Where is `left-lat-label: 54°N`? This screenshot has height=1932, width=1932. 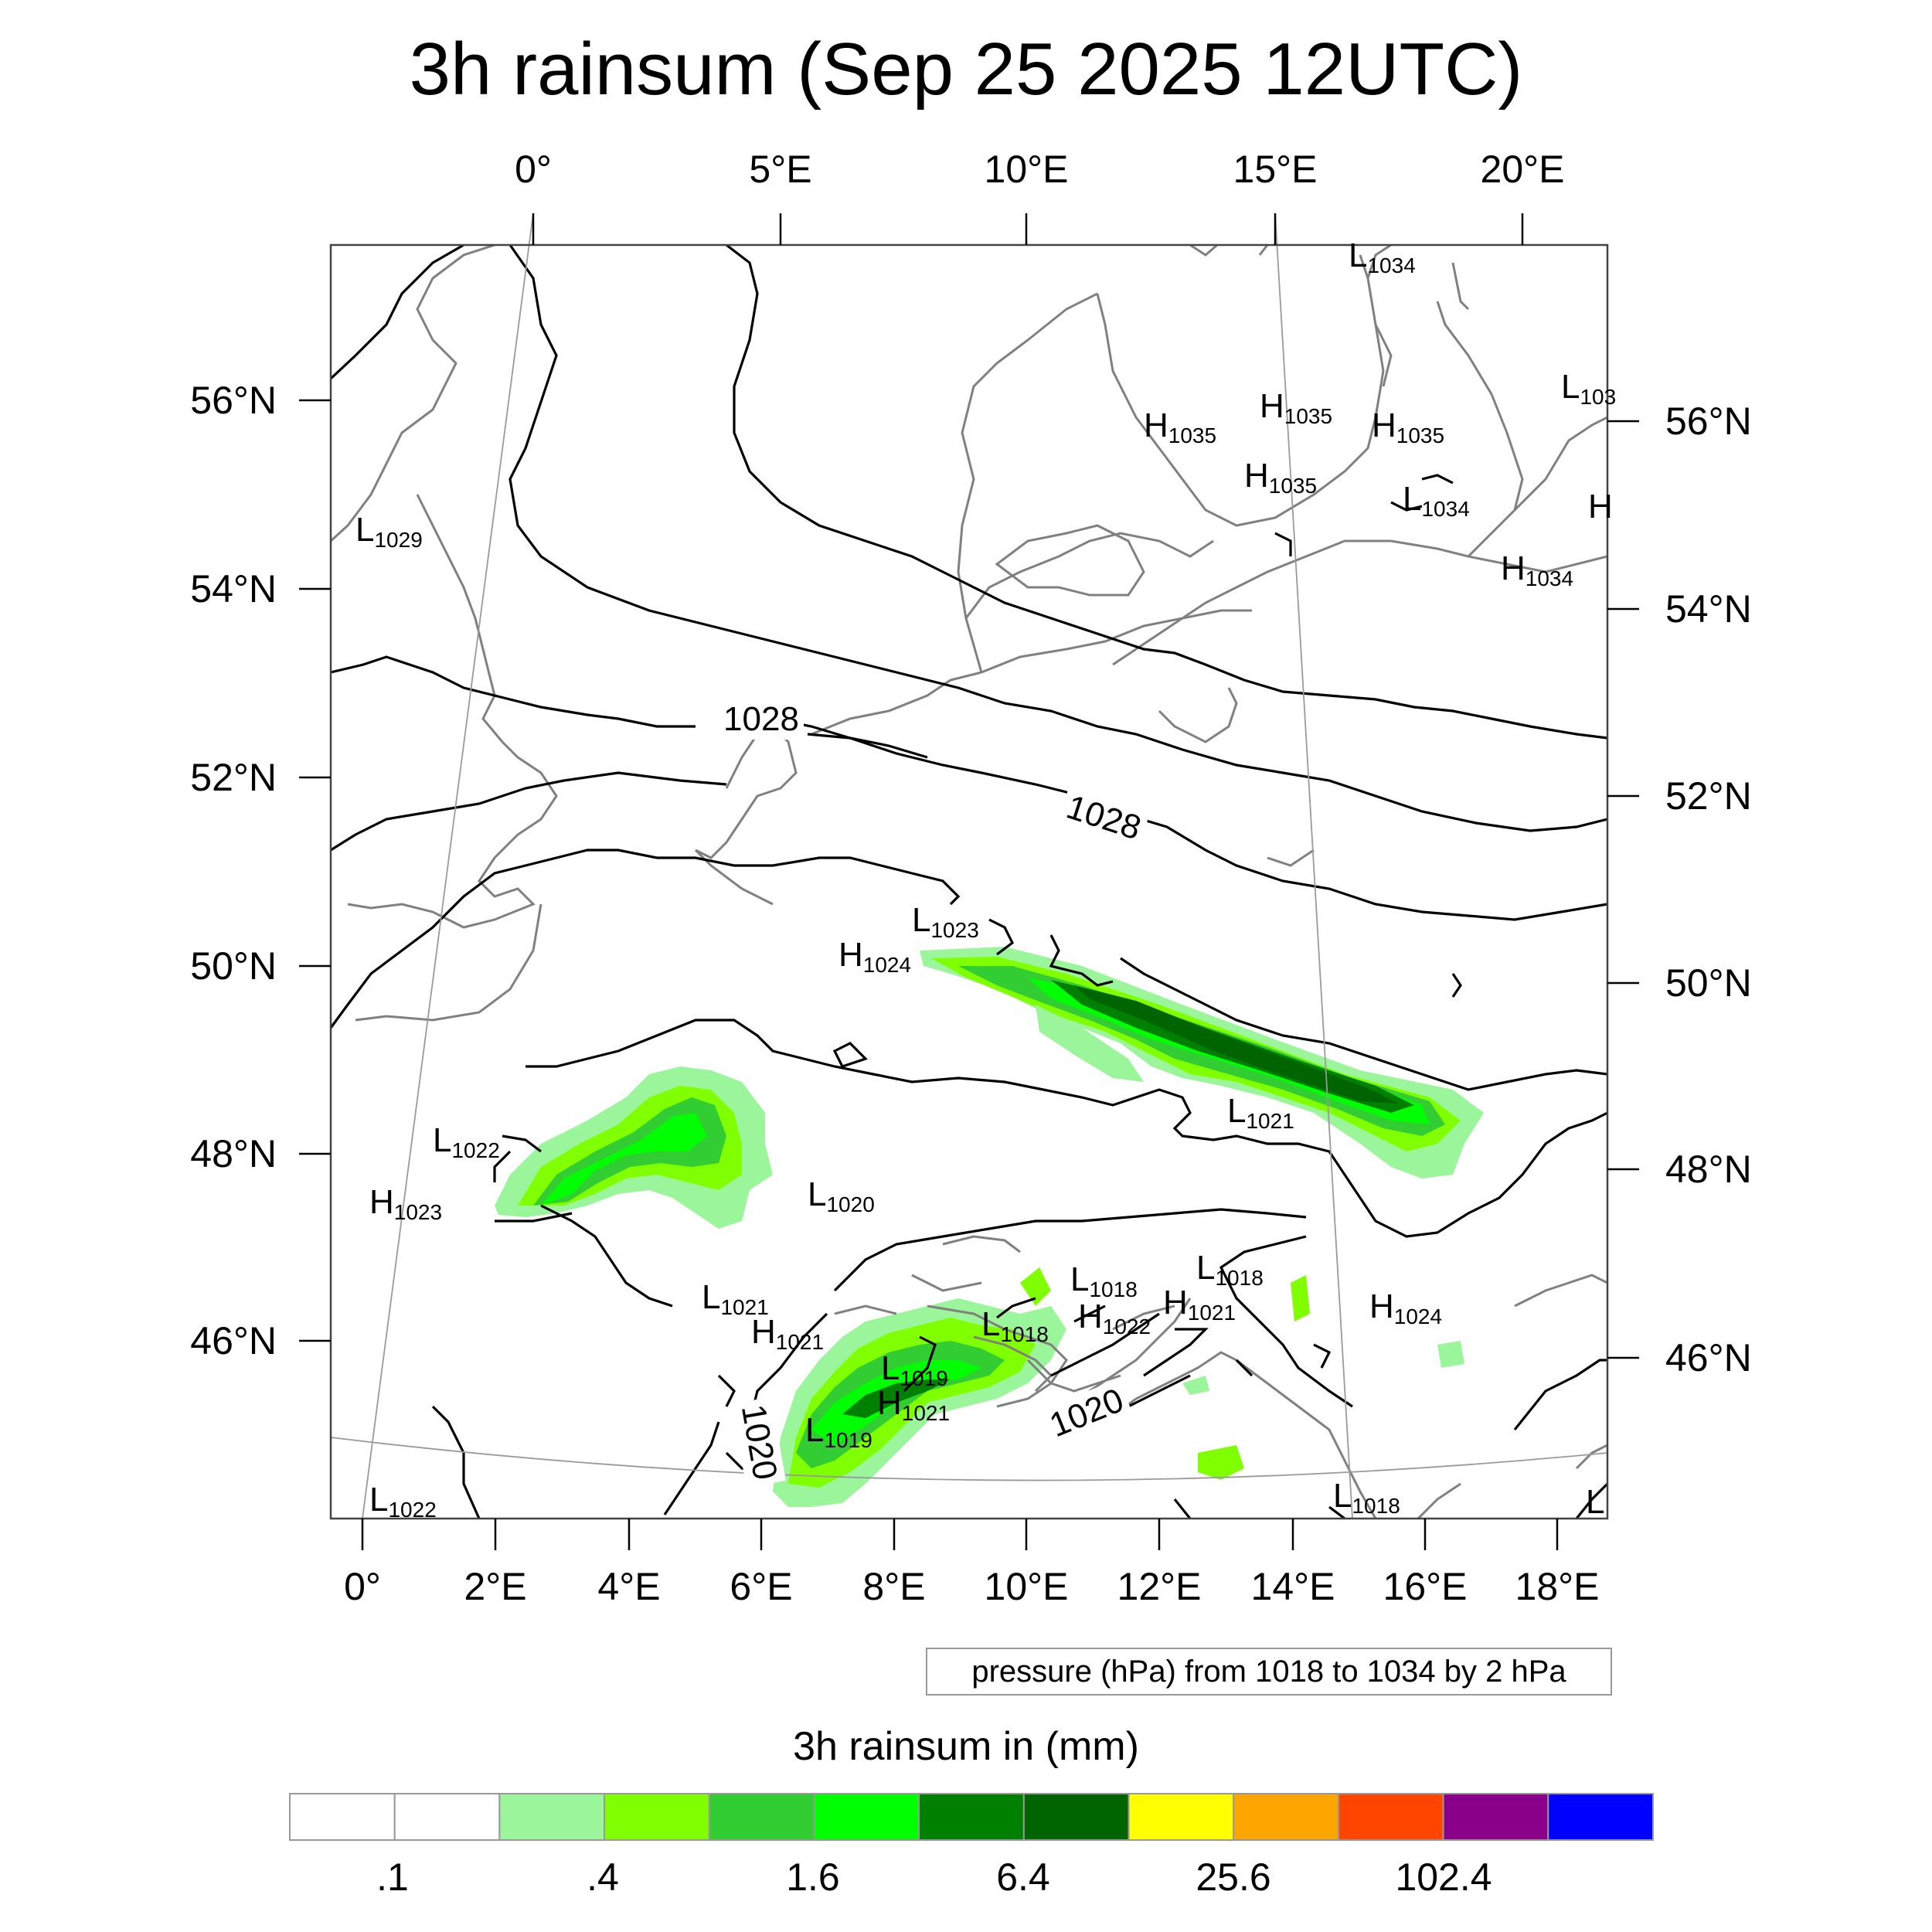
left-lat-label: 54°N is located at coordinates (234, 589).